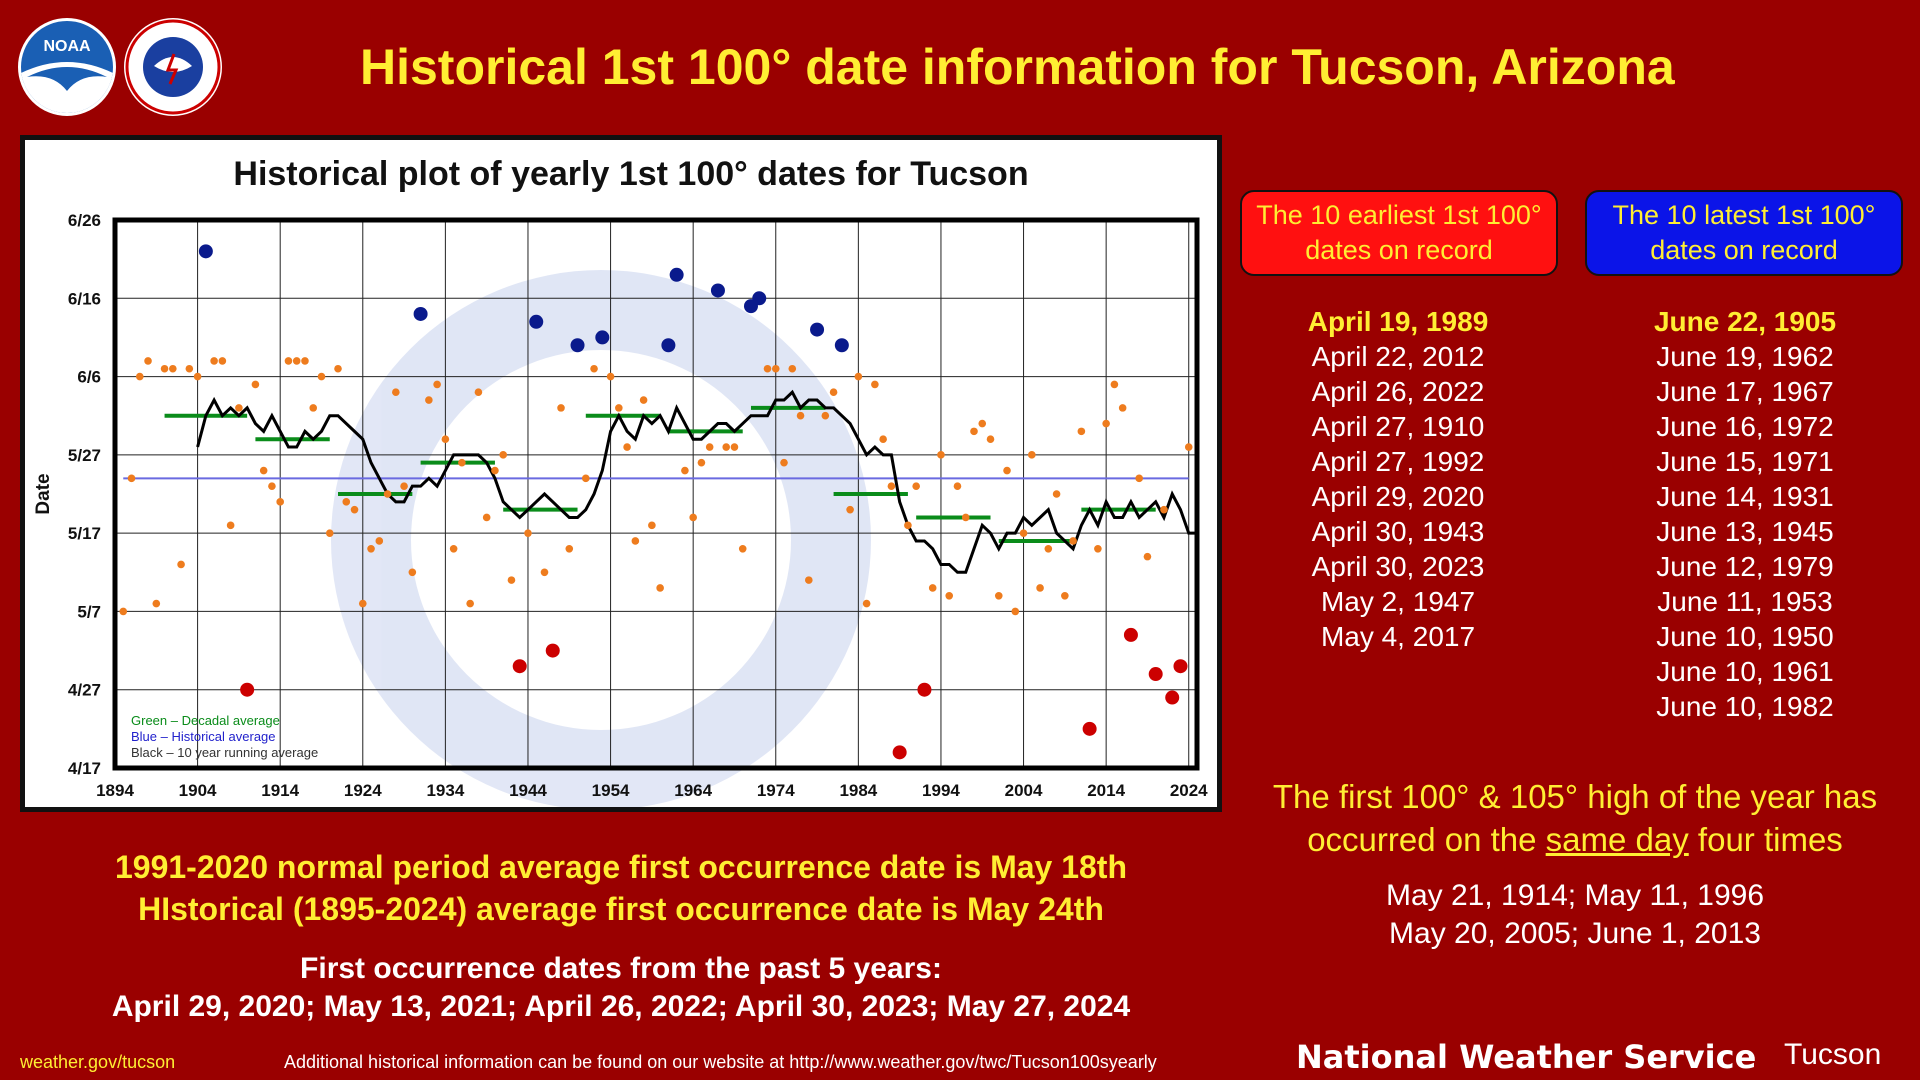  Describe the element at coordinates (1745, 671) in the screenshot. I see `latest-list-item: June 10, 1961` at that location.